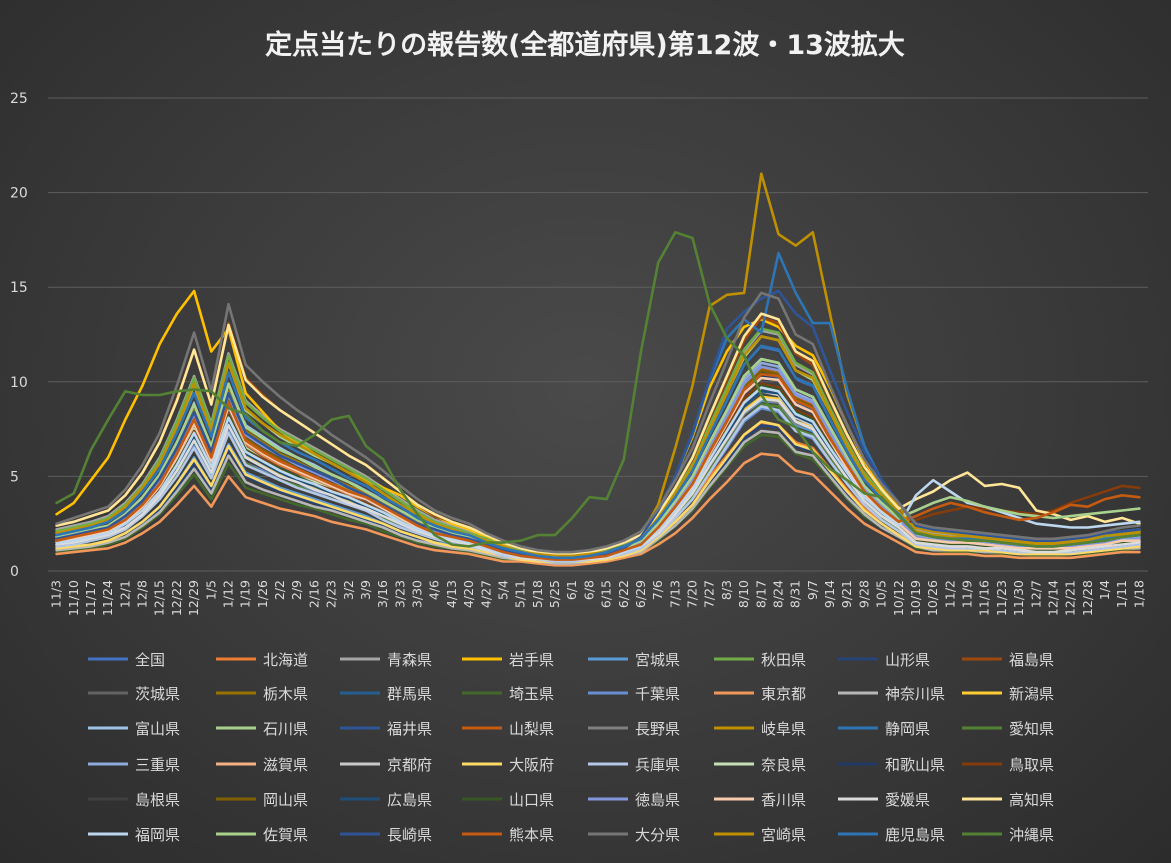  Describe the element at coordinates (399, 594) in the screenshot. I see `x-tick-label: 3/23` at that location.